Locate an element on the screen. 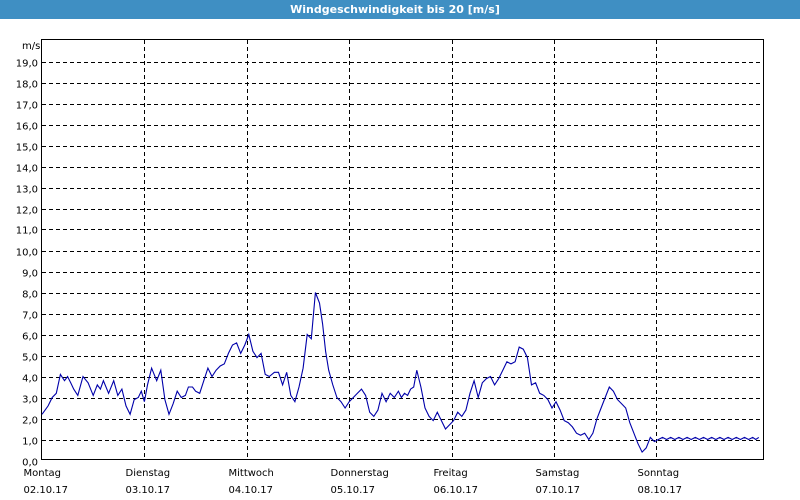  x-tick-day-name: Dienstag is located at coordinates (148, 473).